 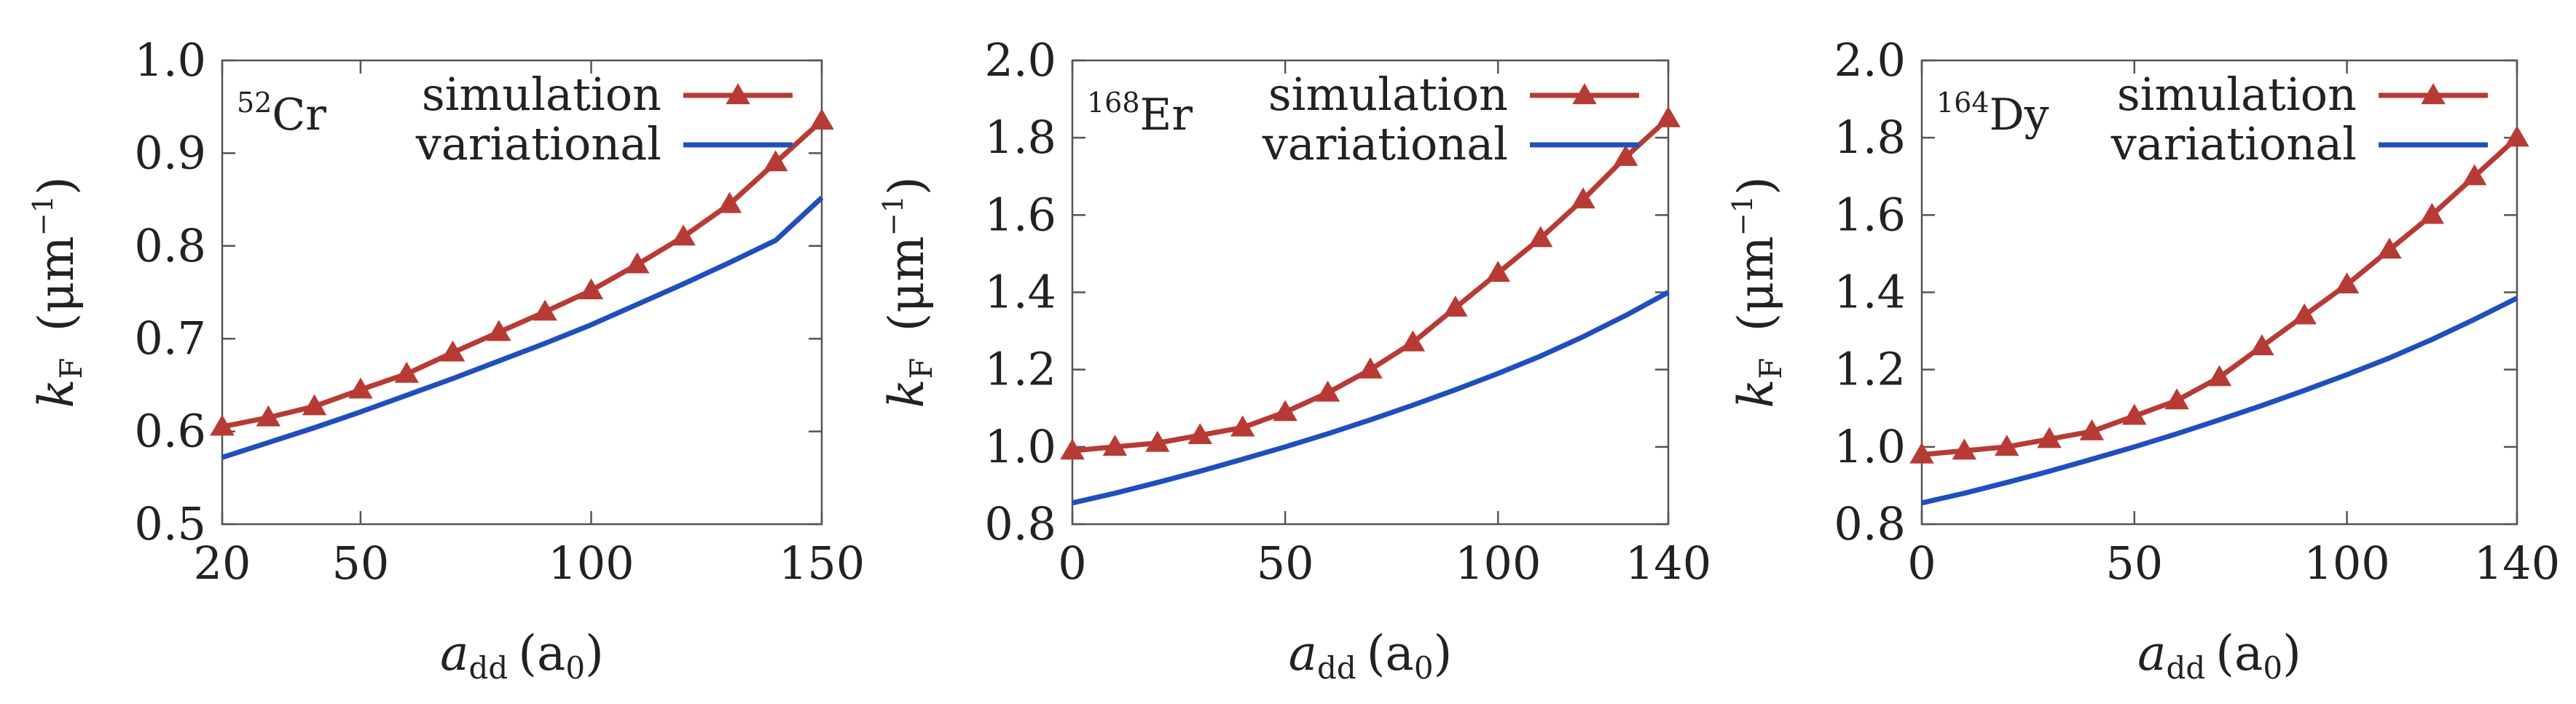 What do you see at coordinates (170, 431) in the screenshot?
I see `y-tick-label: 0.6` at bounding box center [170, 431].